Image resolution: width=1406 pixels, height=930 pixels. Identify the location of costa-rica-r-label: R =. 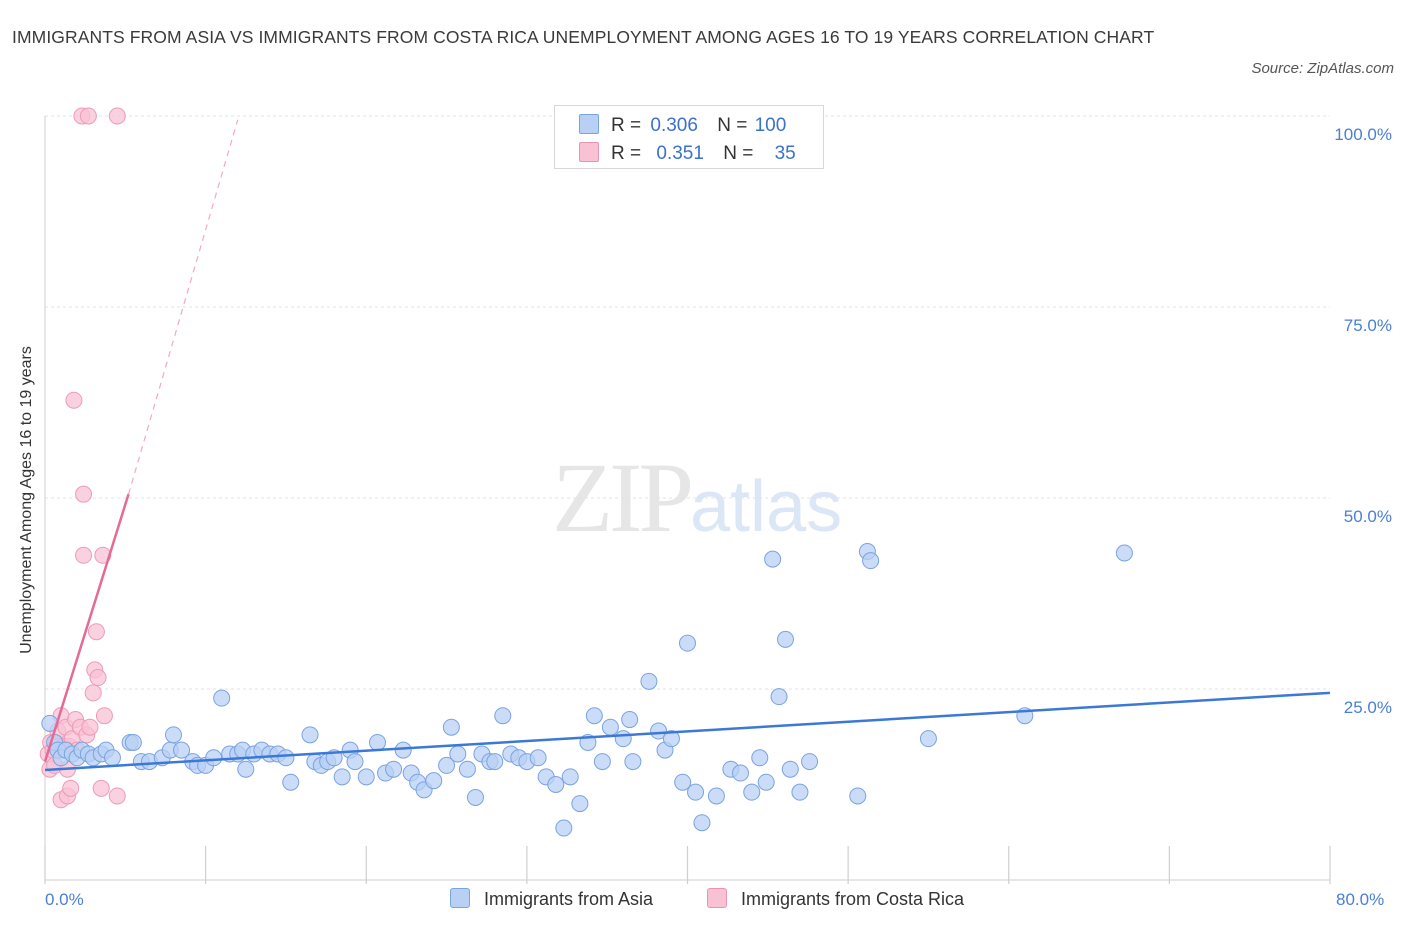
(626, 153).